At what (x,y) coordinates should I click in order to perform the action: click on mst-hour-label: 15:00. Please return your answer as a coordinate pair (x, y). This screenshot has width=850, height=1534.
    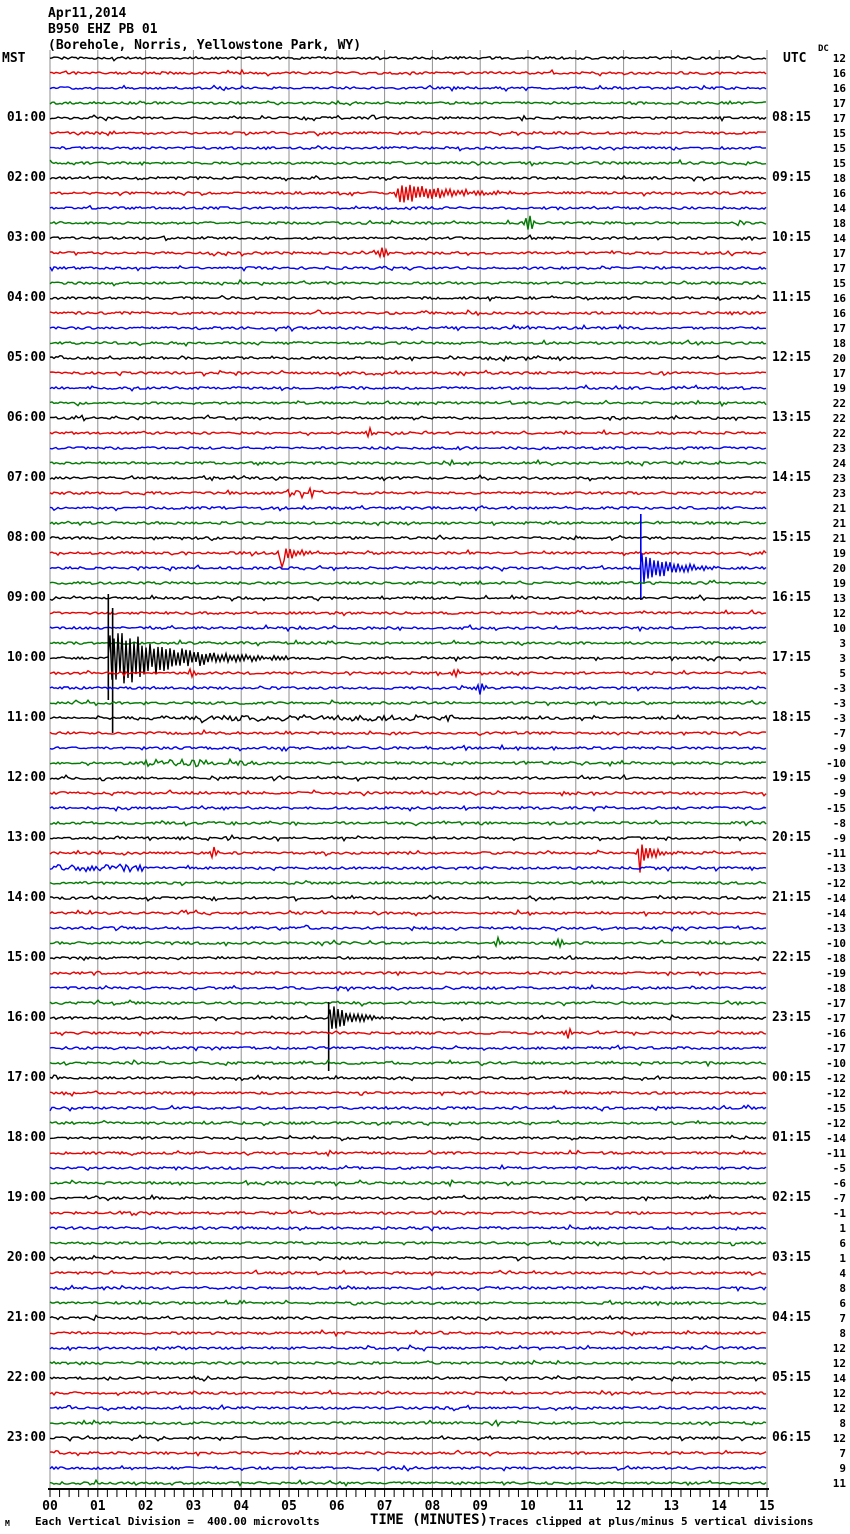
    Looking at the image, I should click on (26, 957).